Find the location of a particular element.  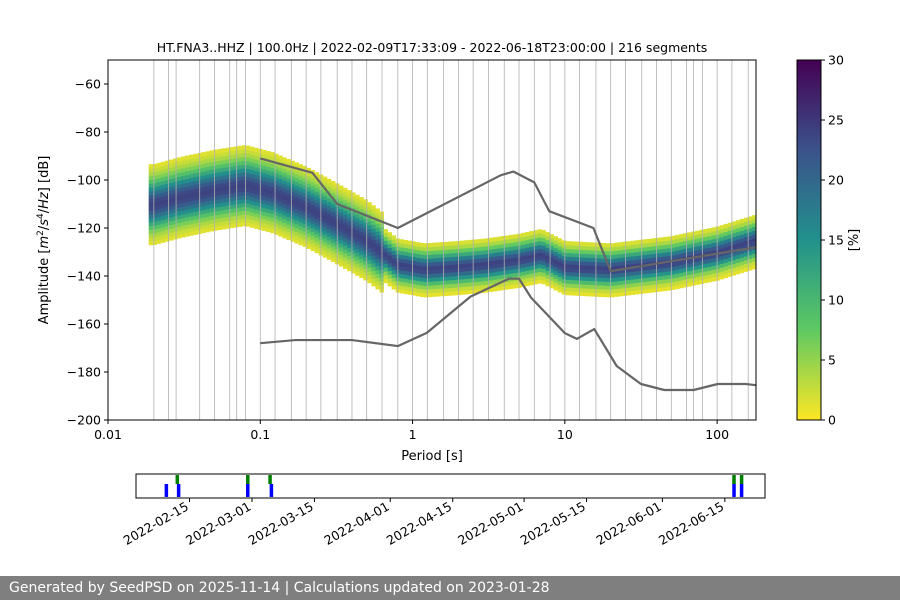

coverage-segment is located at coordinates (270, 479).